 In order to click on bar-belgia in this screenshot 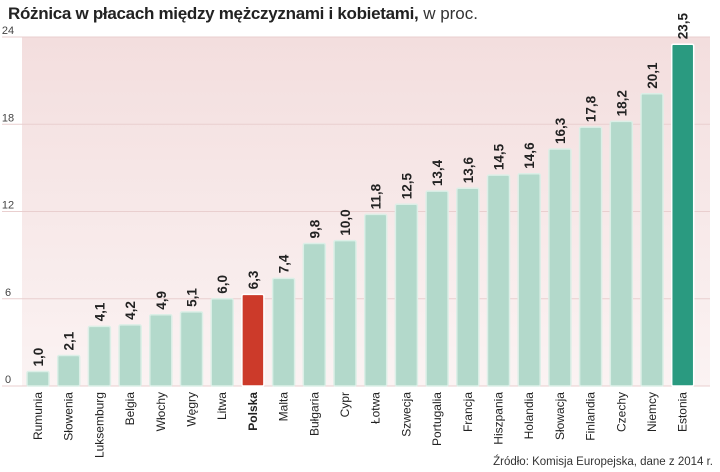, I will do `click(130, 355)`.